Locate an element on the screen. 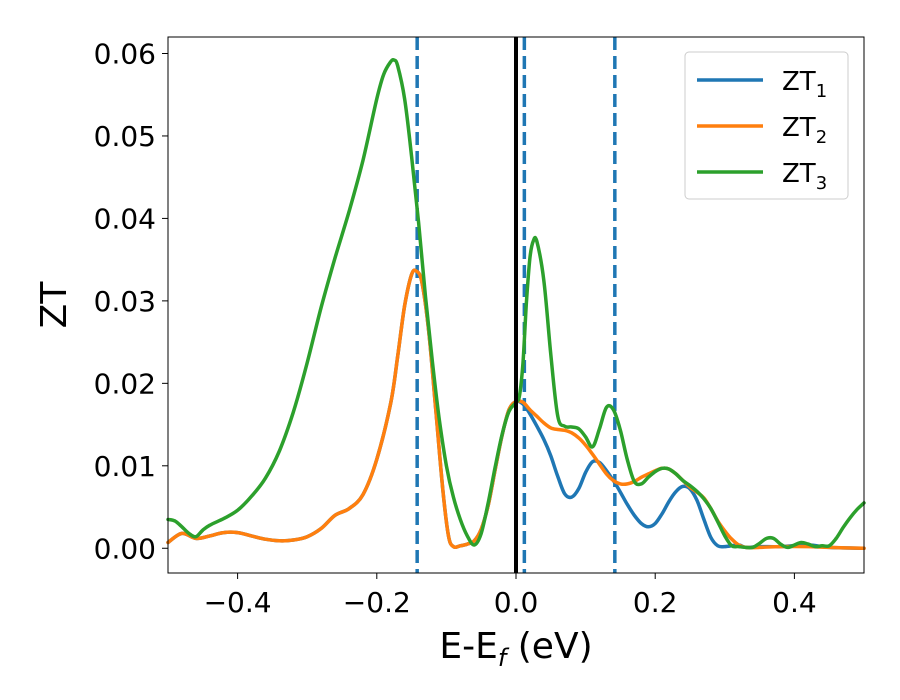  y-tick-label: 0.02 is located at coordinates (125, 383).